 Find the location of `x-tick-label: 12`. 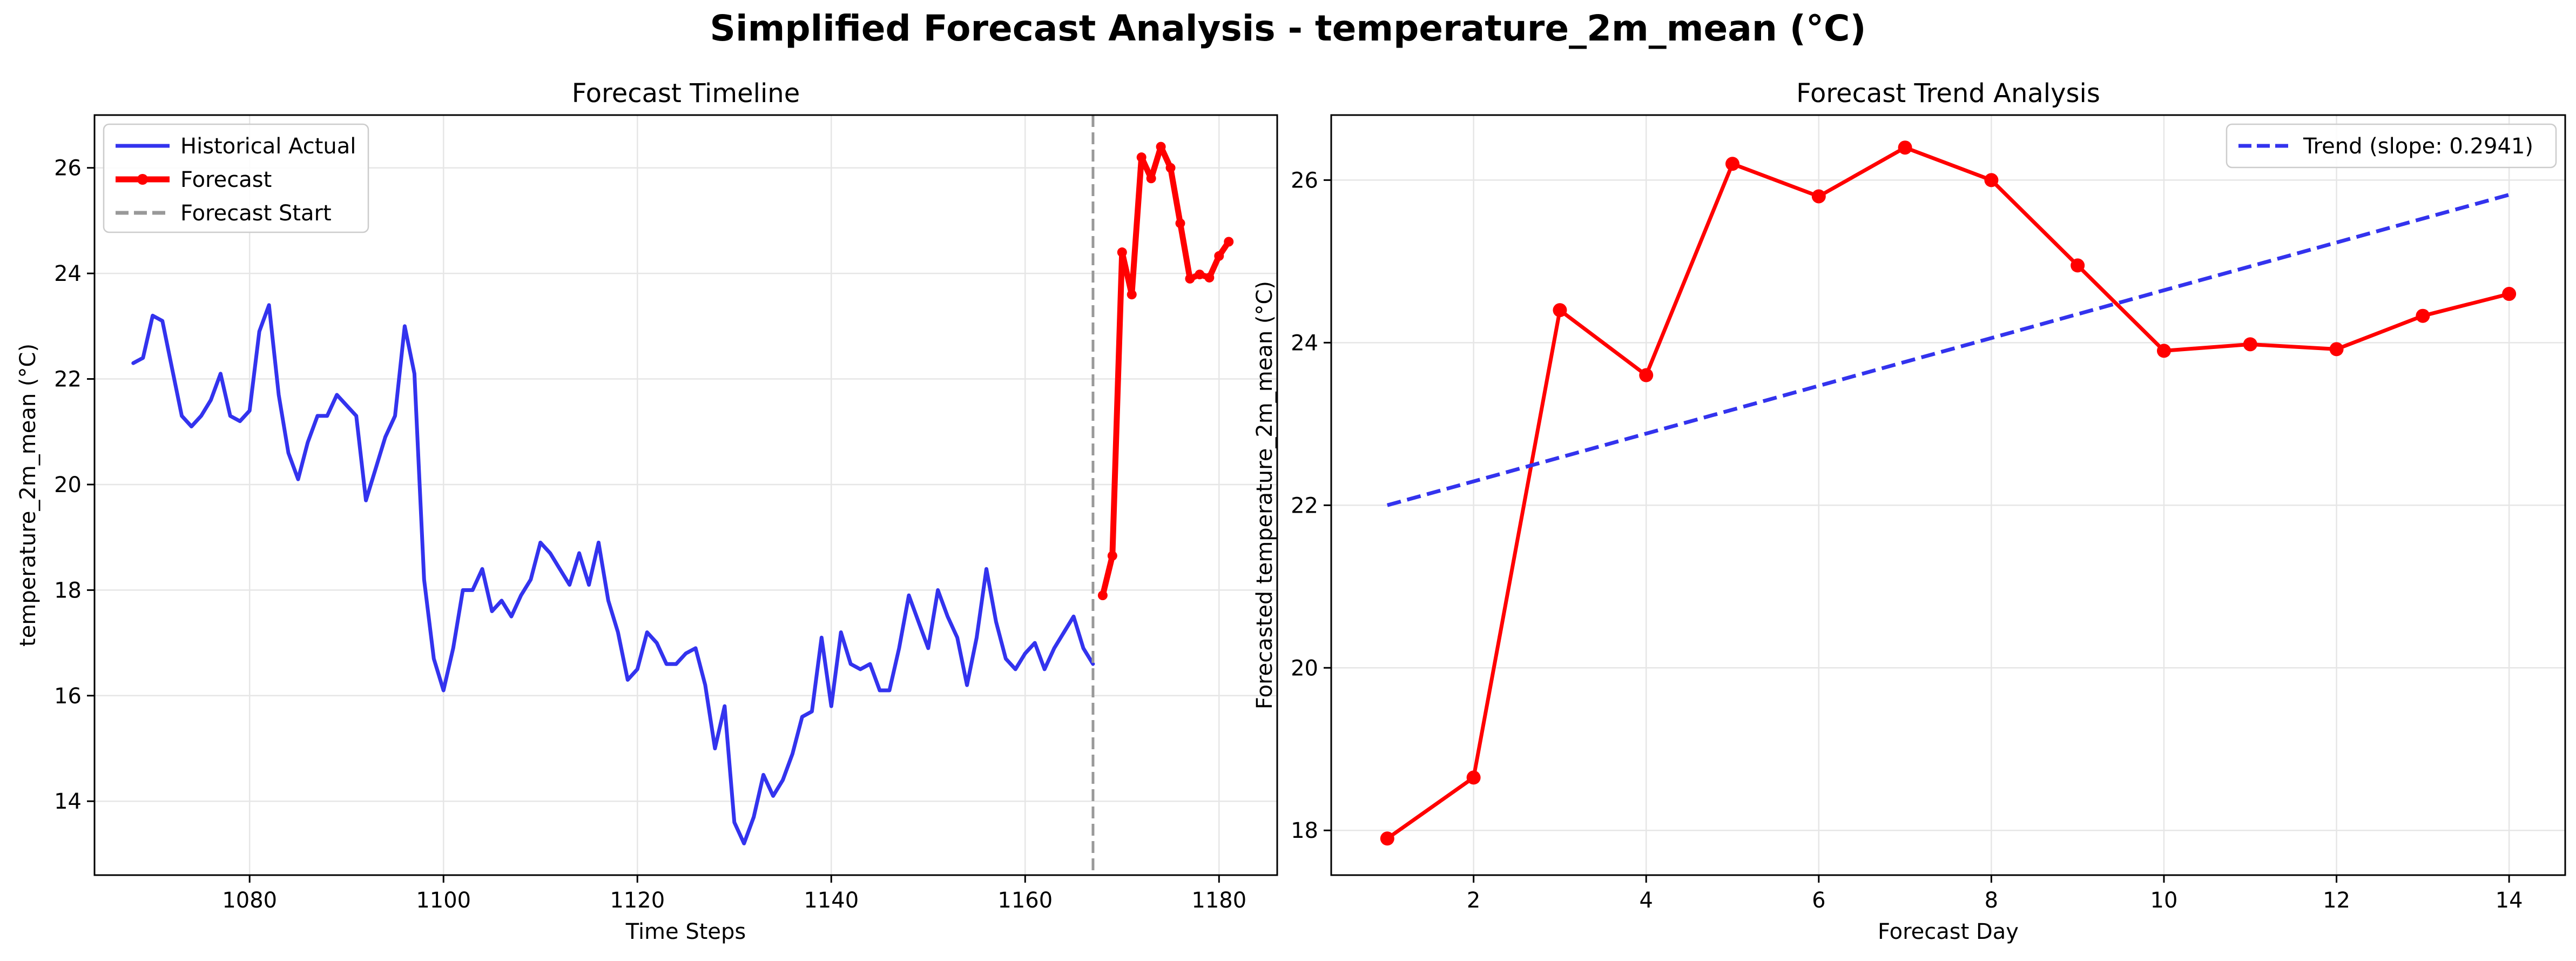

x-tick-label: 12 is located at coordinates (2336, 900).